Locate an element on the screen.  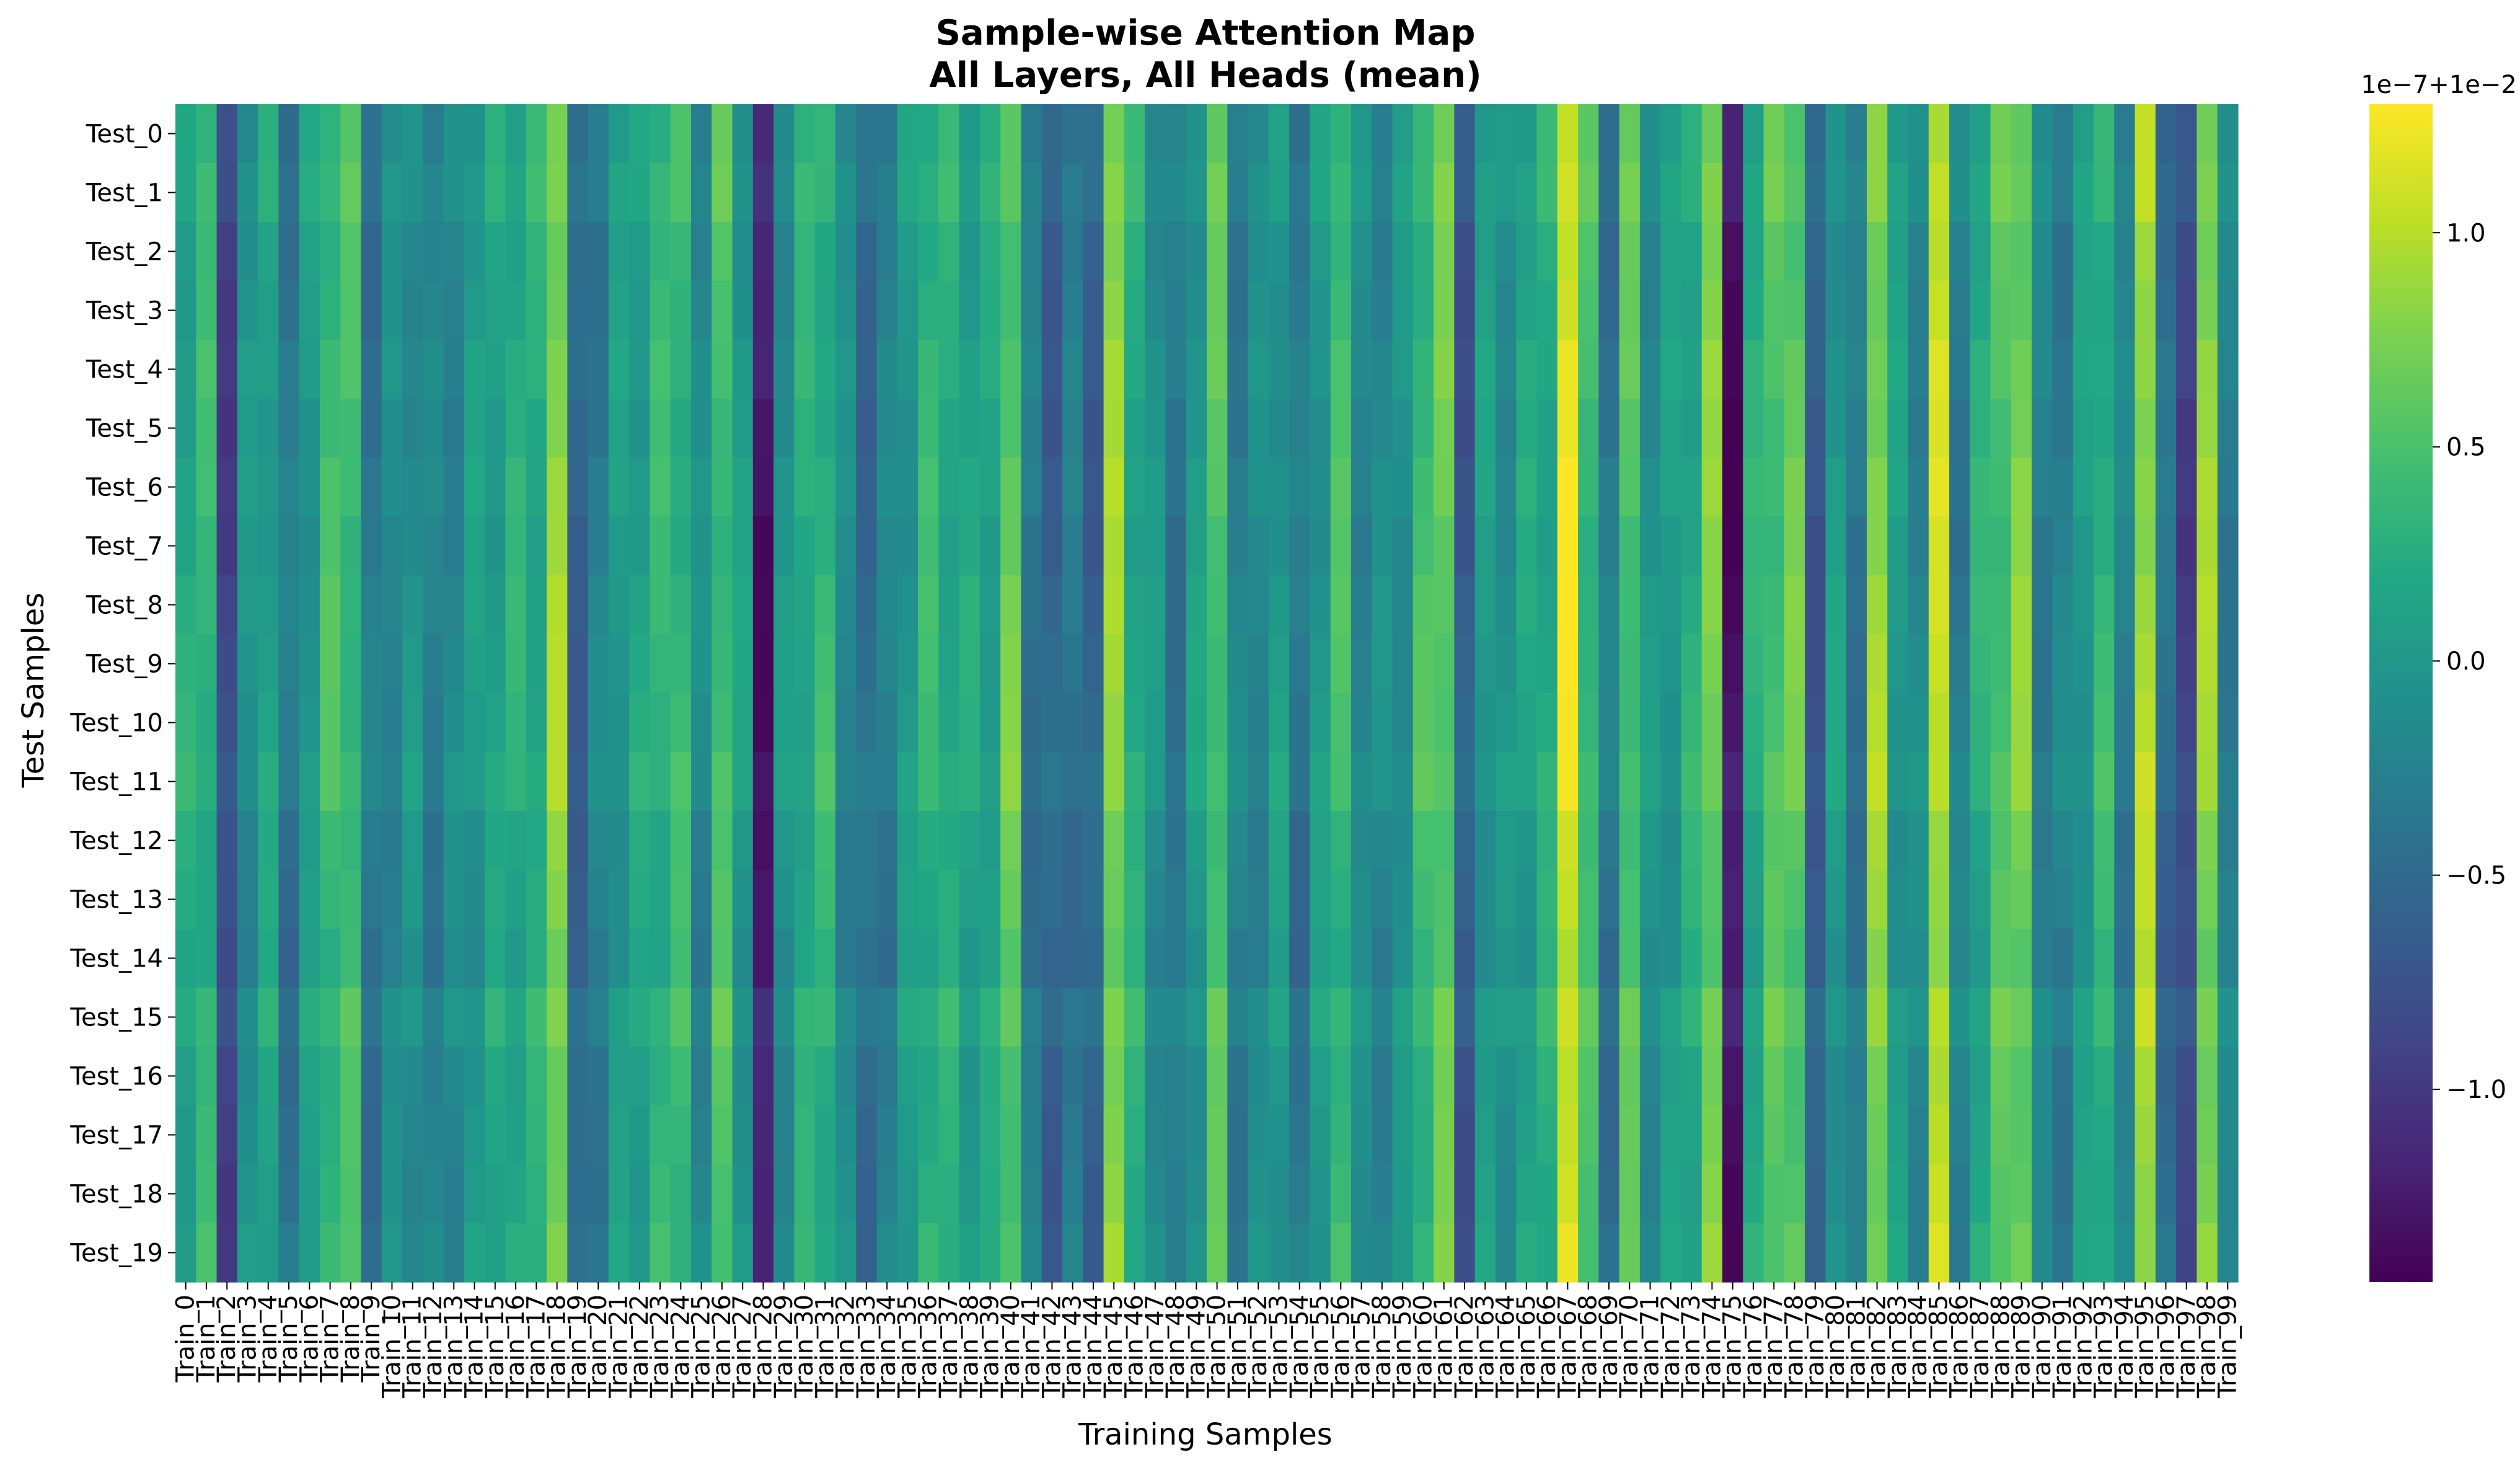
x-tick-label: Train_56 is located at coordinates (1340, 1347).